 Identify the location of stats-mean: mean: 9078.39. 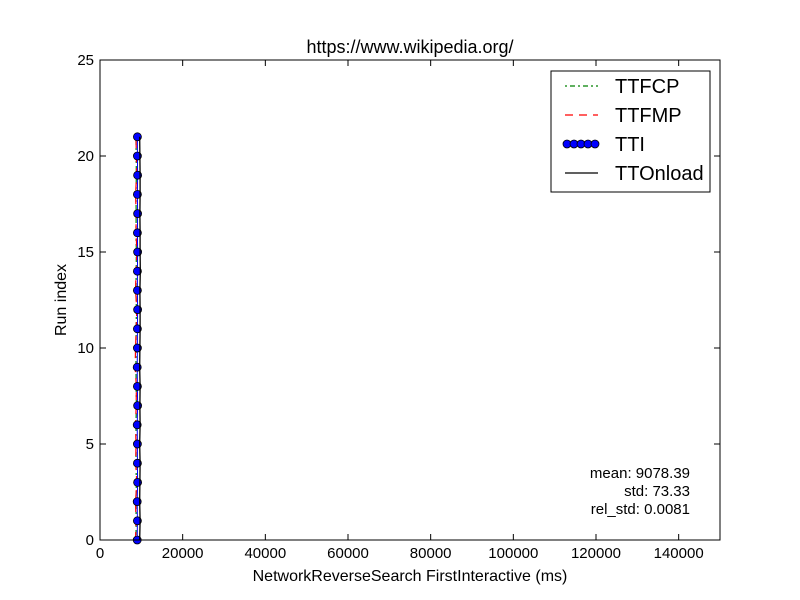
(640, 473).